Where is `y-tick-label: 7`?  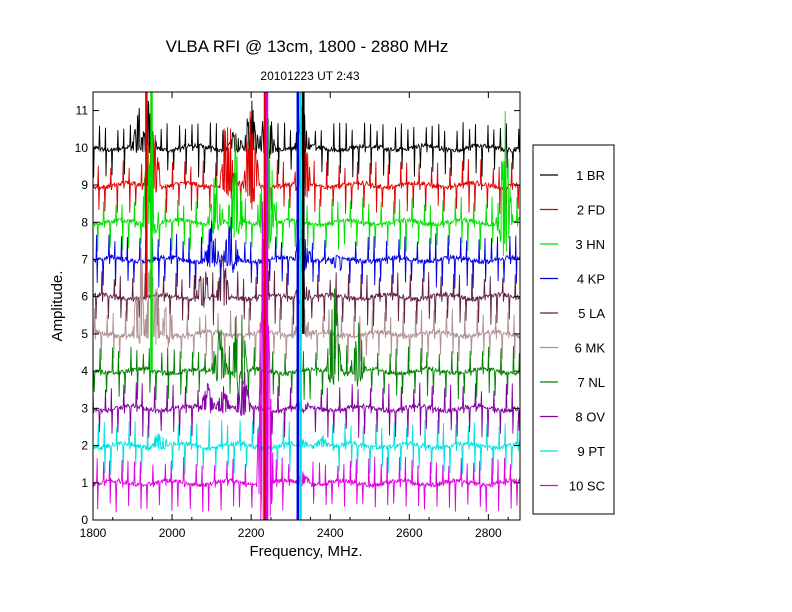
y-tick-label: 7 is located at coordinates (84, 259).